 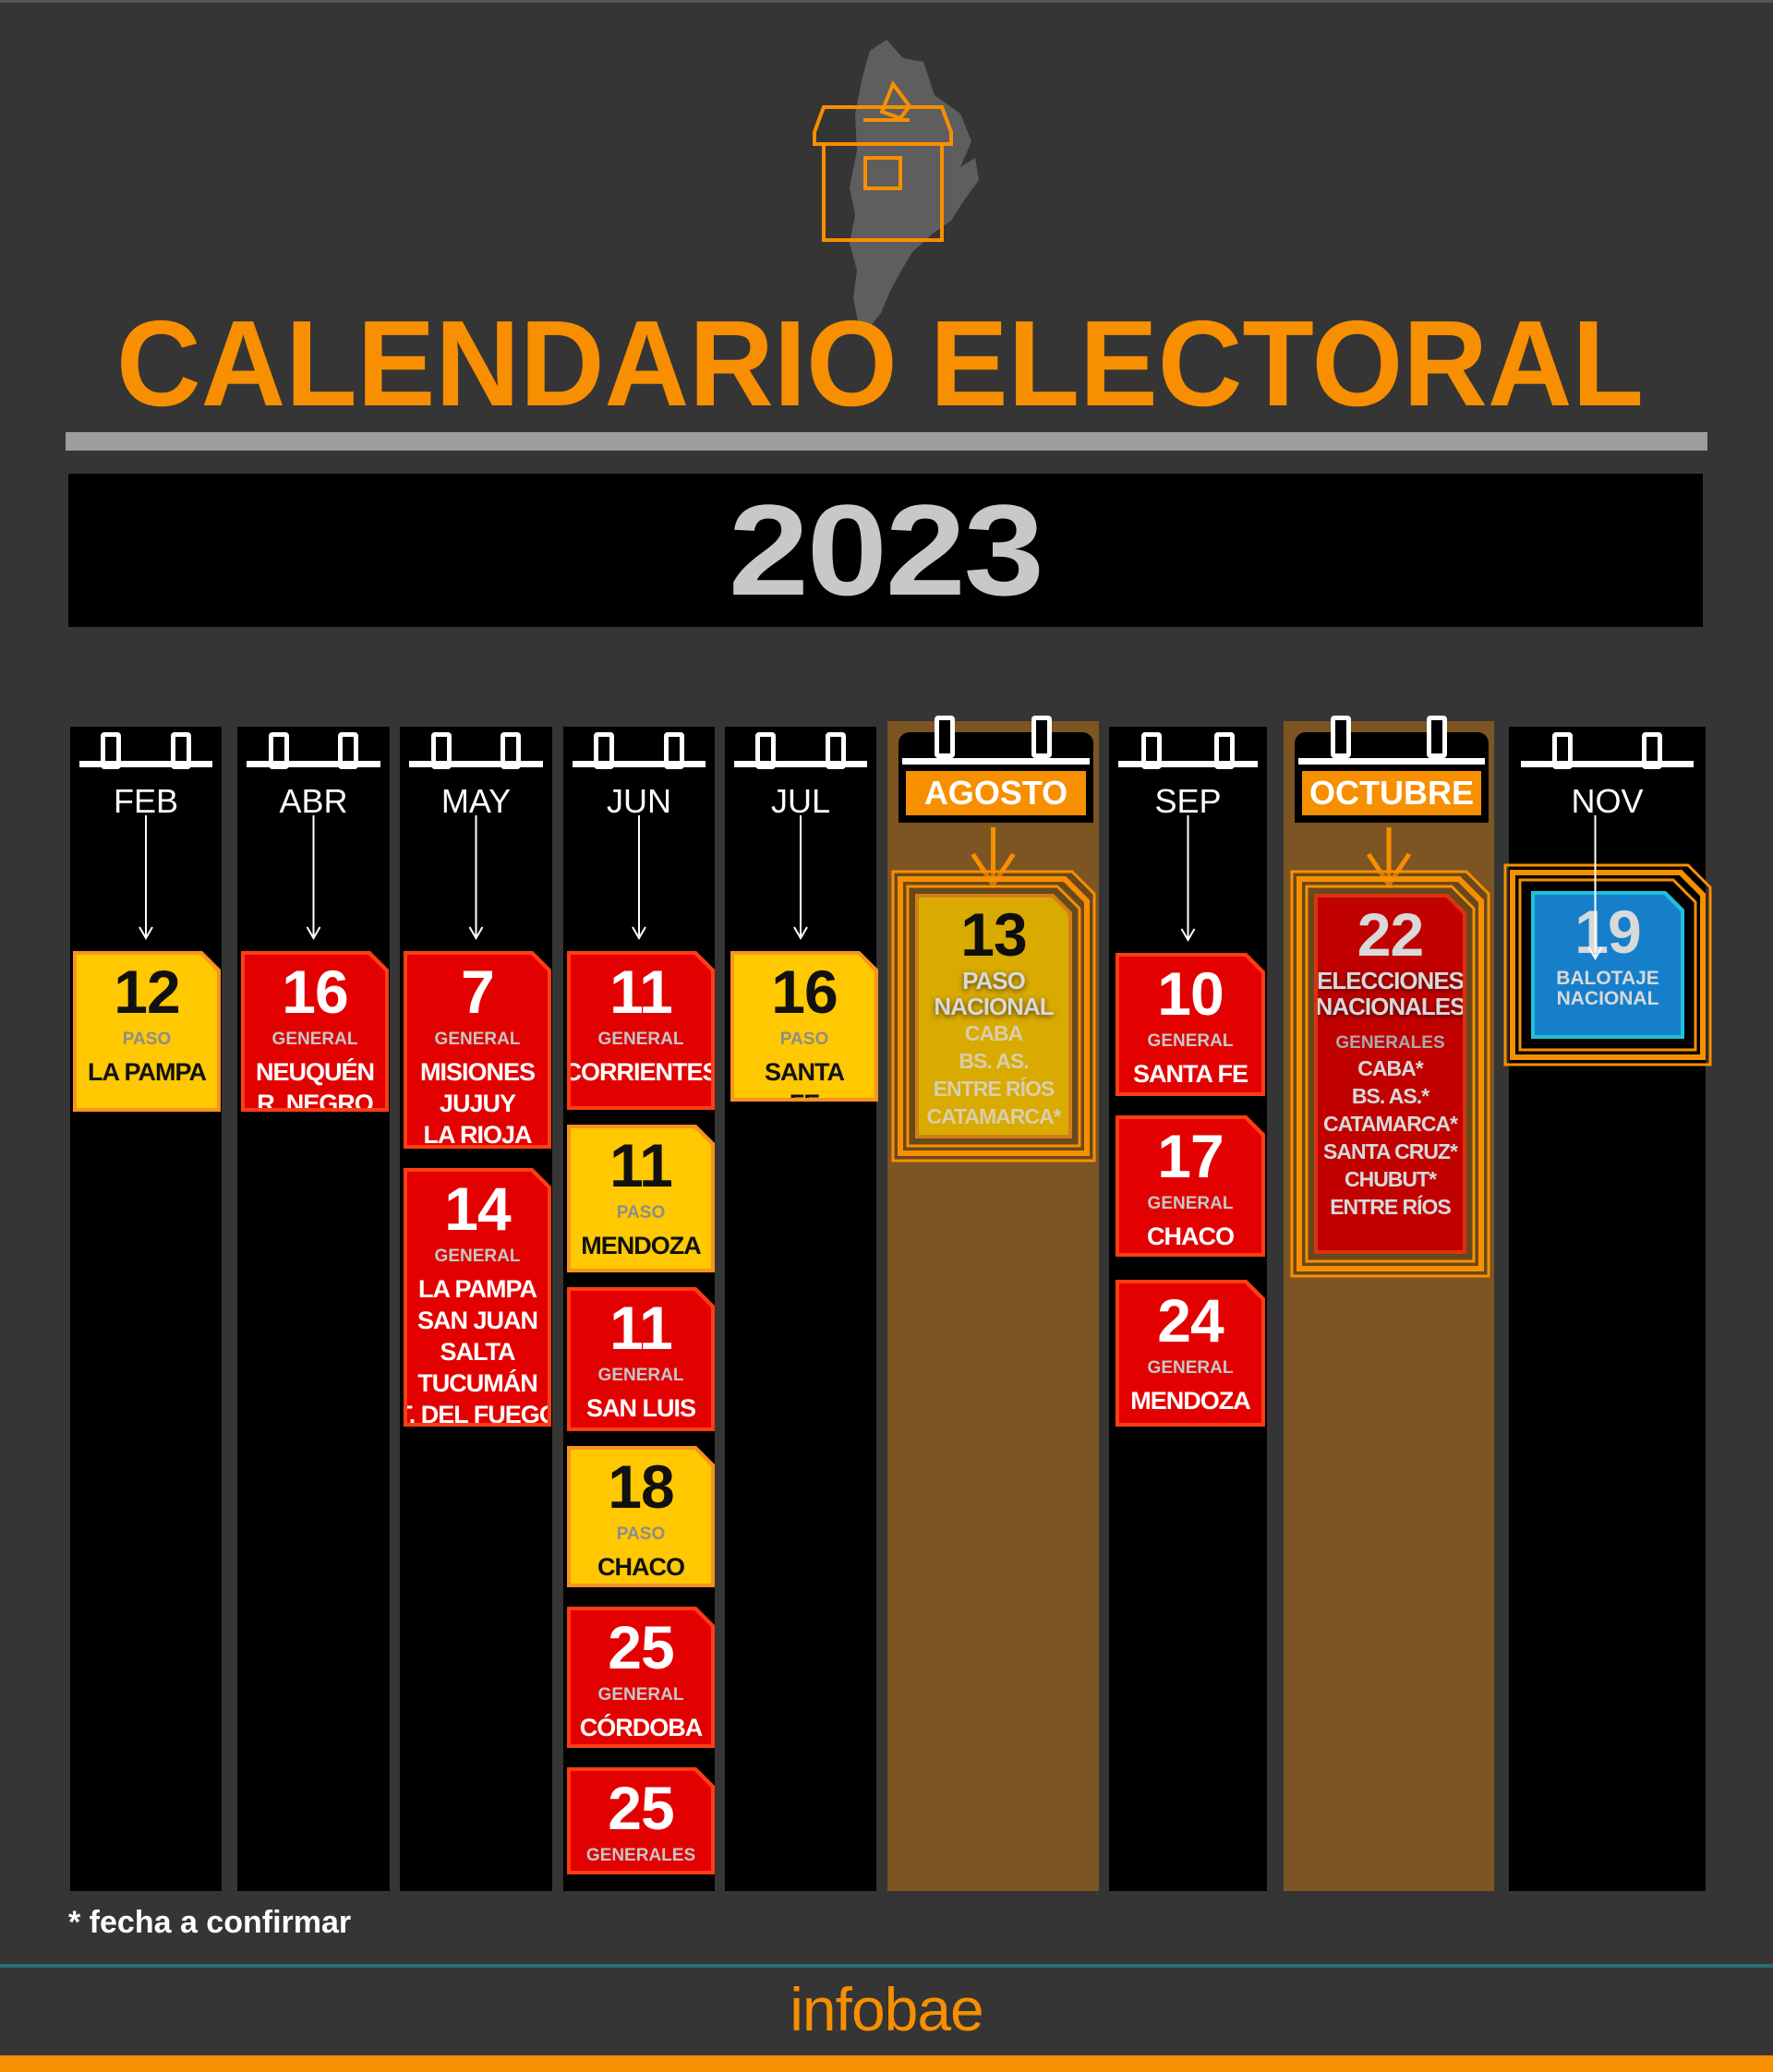 What do you see at coordinates (1390, 1068) in the screenshot?
I see `event-place: CABA*` at bounding box center [1390, 1068].